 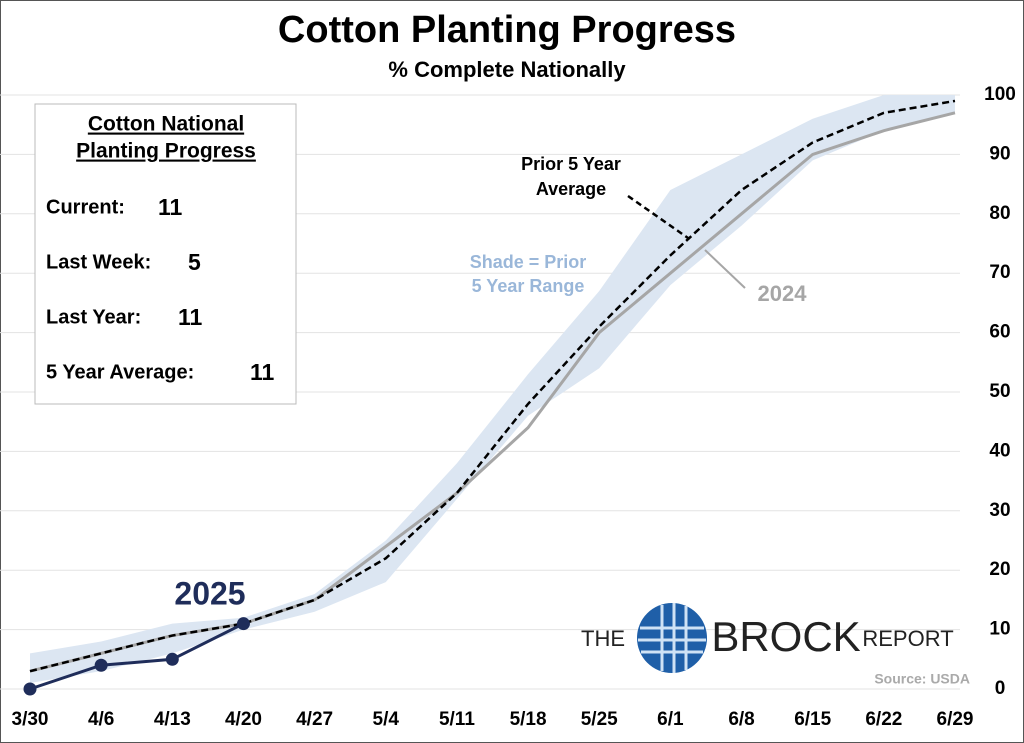 What do you see at coordinates (528, 719) in the screenshot?
I see `x-tick-label: 5/18` at bounding box center [528, 719].